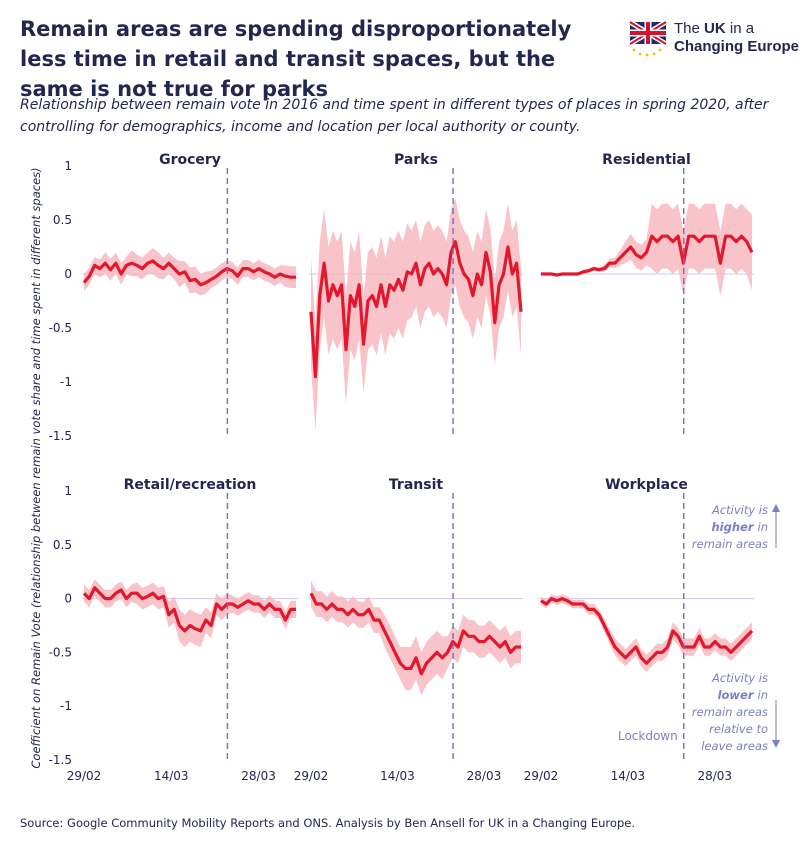 The width and height of the screenshot is (812, 850). Describe the element at coordinates (173, 297) in the screenshot. I see `panel-grocery: 1 0.5 0 -0.5 -1 -1.5 Grocery` at that location.